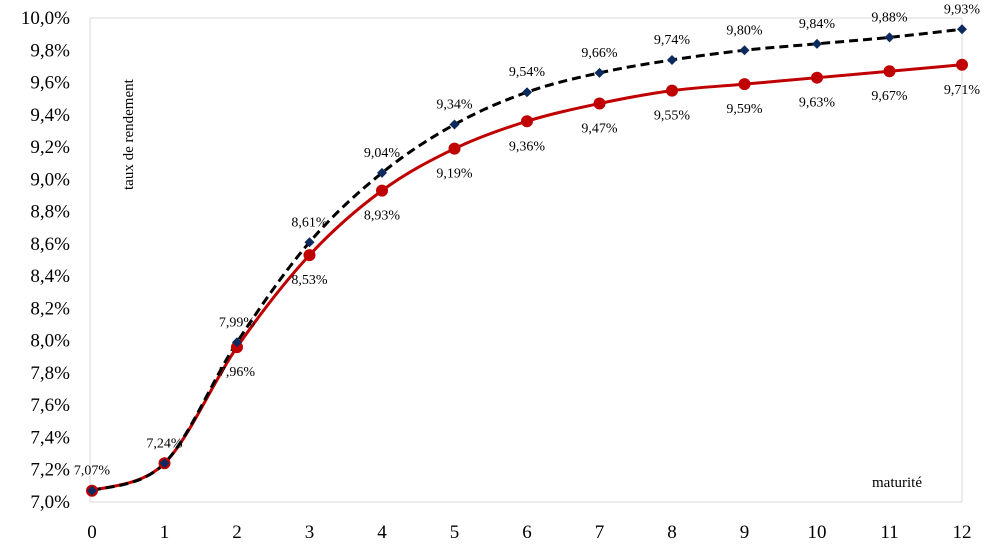  What do you see at coordinates (50, 276) in the screenshot?
I see `y-tick-label: 8,4%` at bounding box center [50, 276].